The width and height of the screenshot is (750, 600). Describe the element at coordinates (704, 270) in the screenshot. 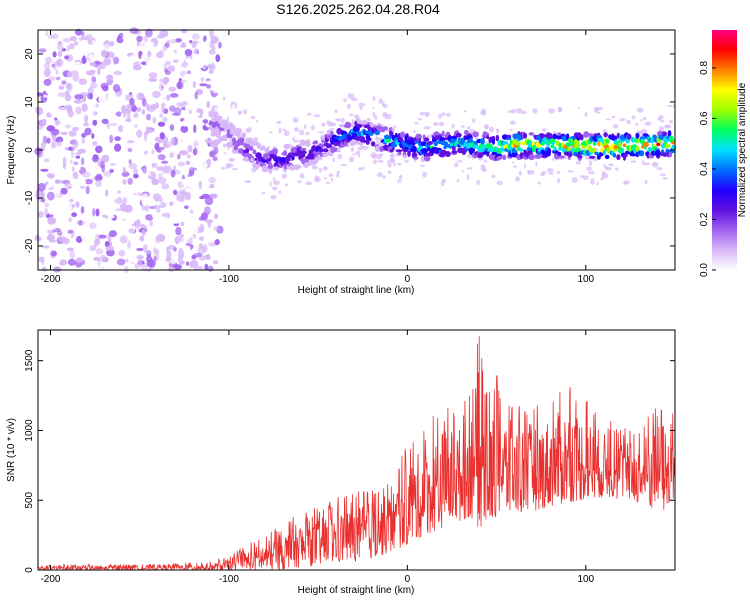

I see `colorbar-tick-label: 0.0` at that location.